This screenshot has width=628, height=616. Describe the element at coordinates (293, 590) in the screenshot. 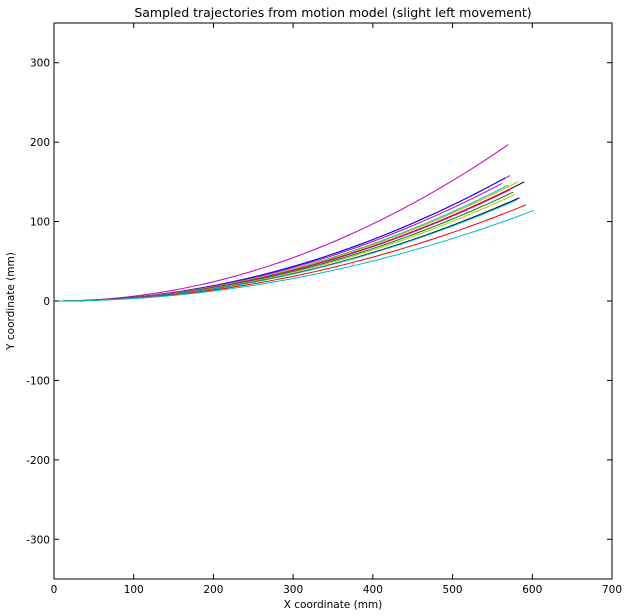

I see `x-tick-label: 300` at that location.